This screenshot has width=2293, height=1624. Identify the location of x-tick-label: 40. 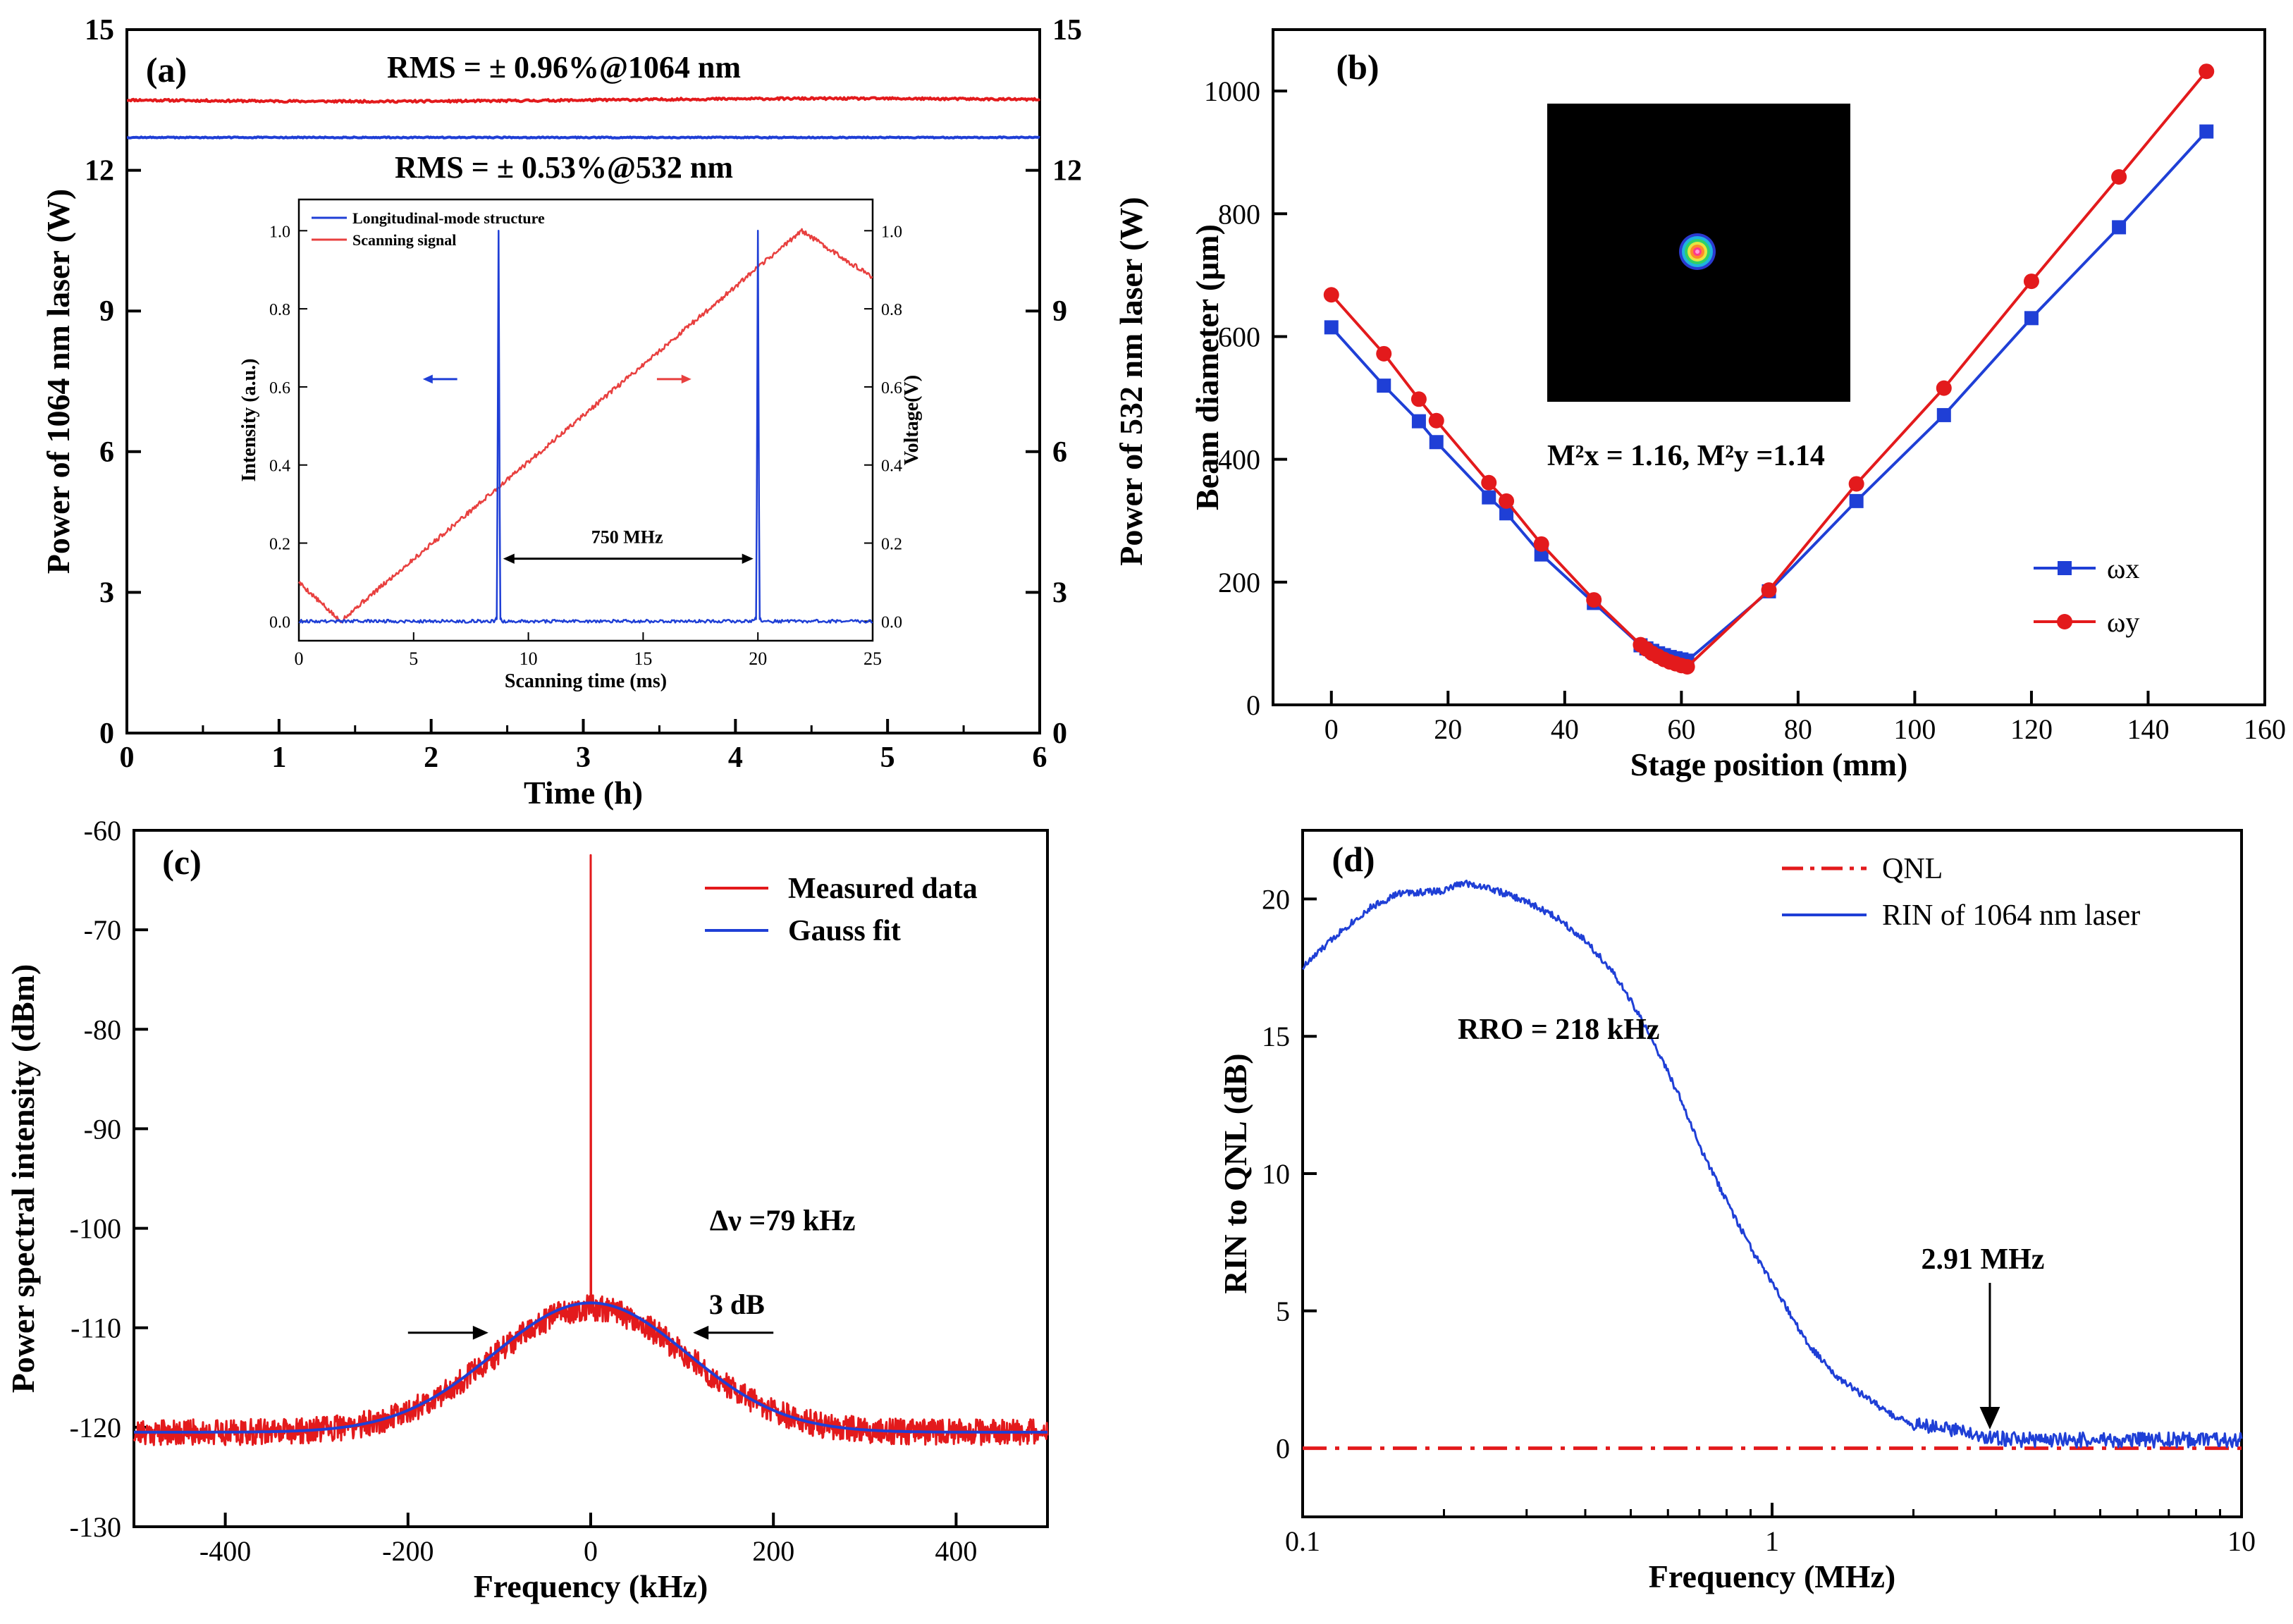
(1565, 729).